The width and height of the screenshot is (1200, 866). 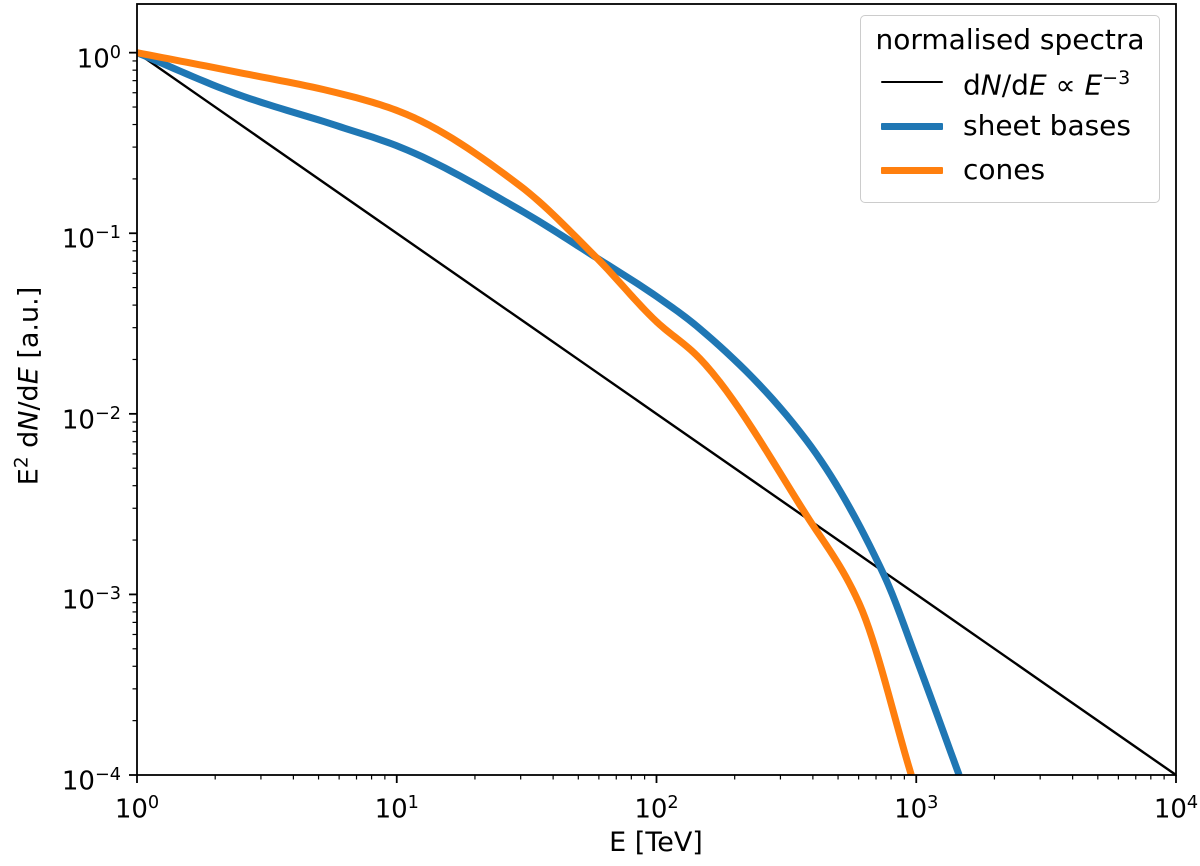 What do you see at coordinates (396, 809) in the screenshot?
I see `x-tick-label: 101` at bounding box center [396, 809].